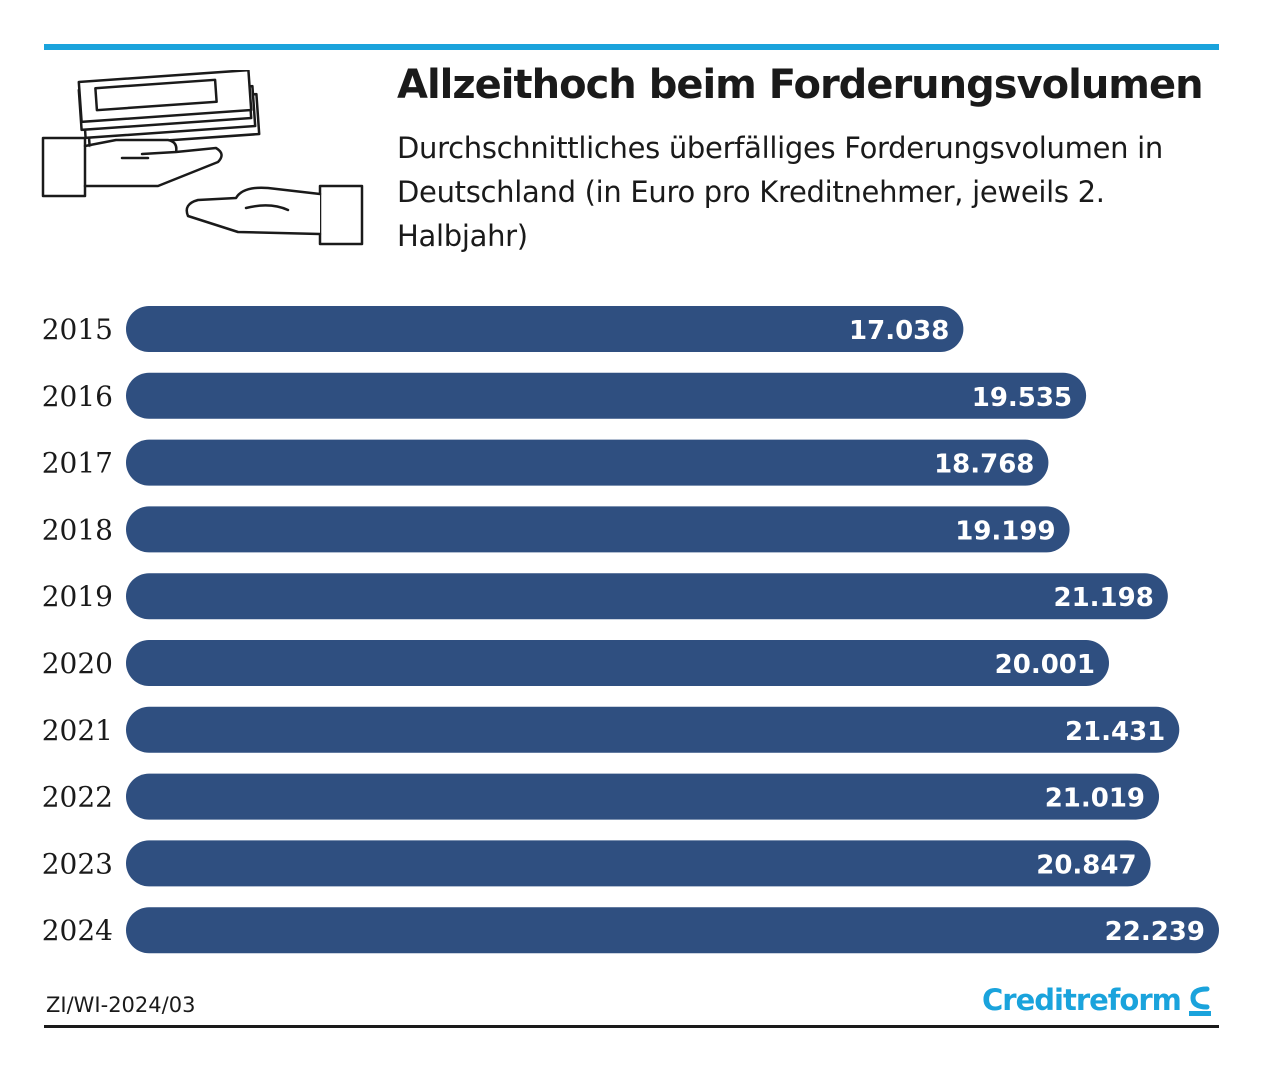 This screenshot has height=1080, width=1262. Describe the element at coordinates (77, 463) in the screenshot. I see `category-label-2017: 2017` at that location.